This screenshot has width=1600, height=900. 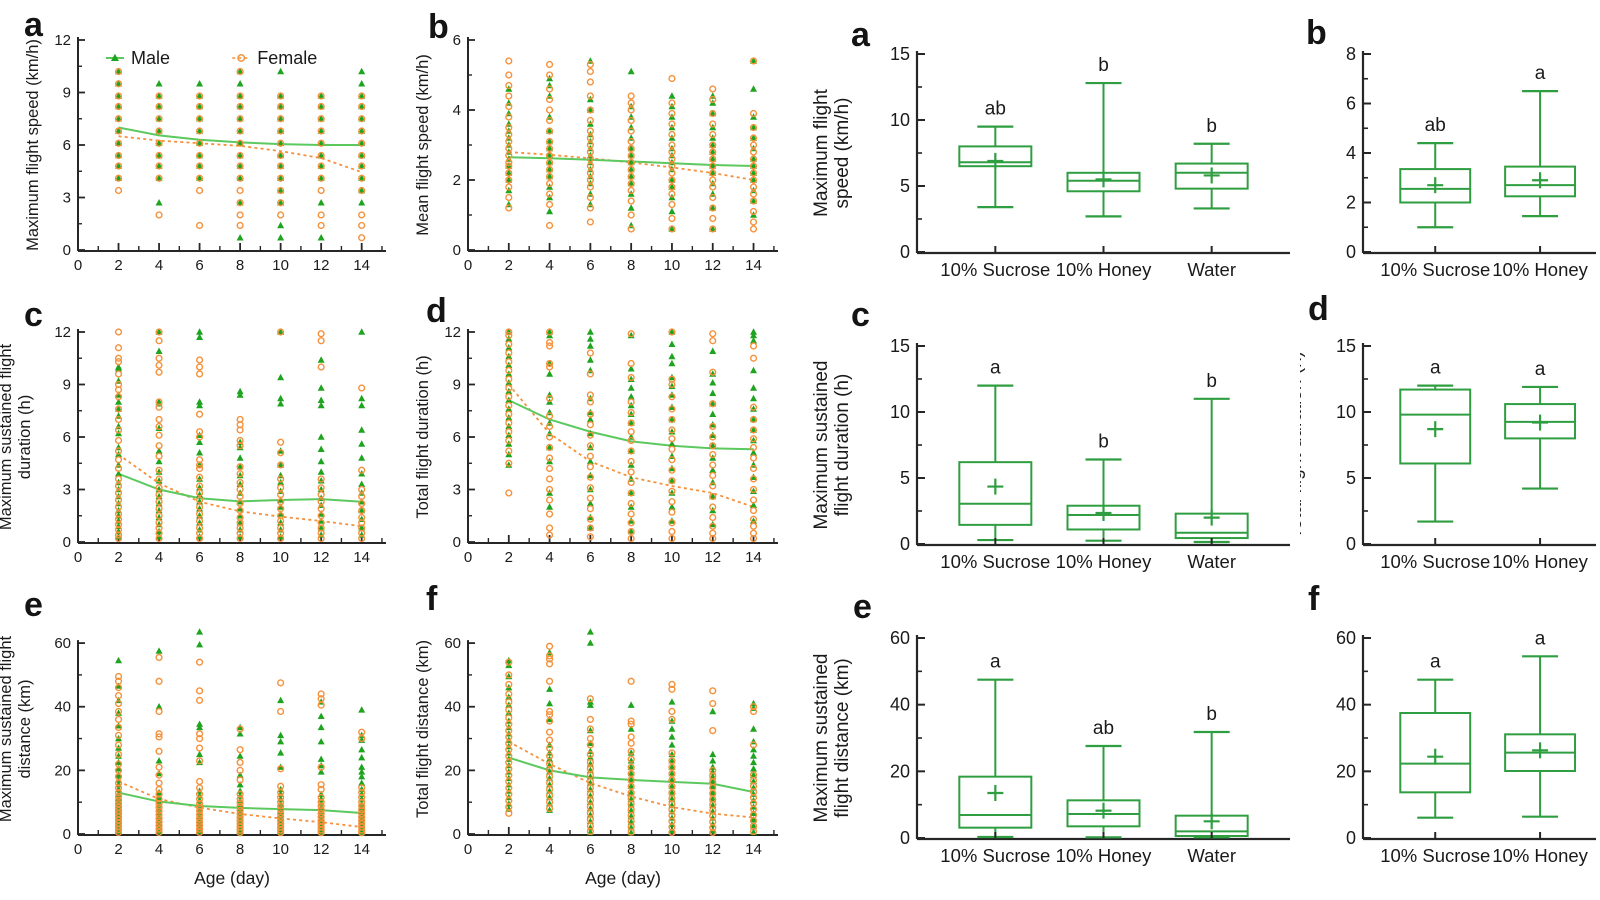 I want to click on category-label: Water, so click(x=1211, y=855).